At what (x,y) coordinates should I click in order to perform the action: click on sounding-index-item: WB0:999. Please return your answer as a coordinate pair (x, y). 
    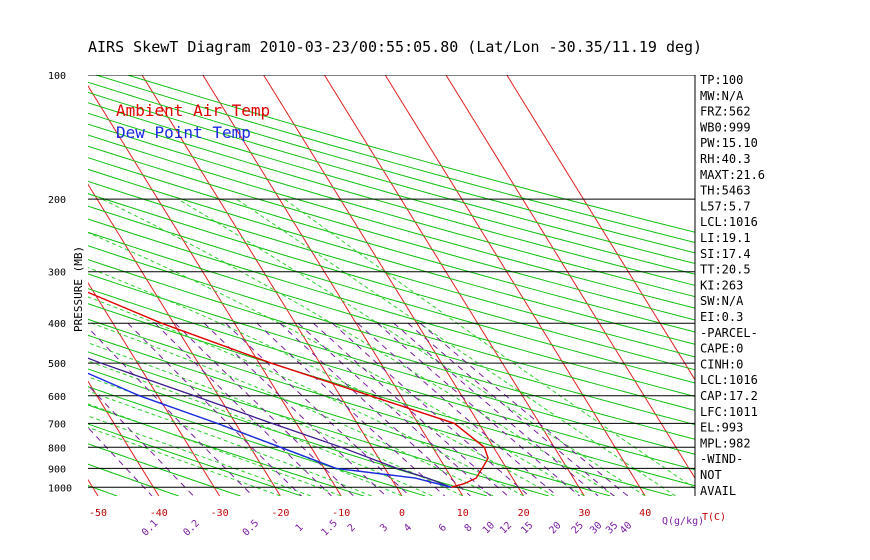
    Looking at the image, I should click on (725, 127).